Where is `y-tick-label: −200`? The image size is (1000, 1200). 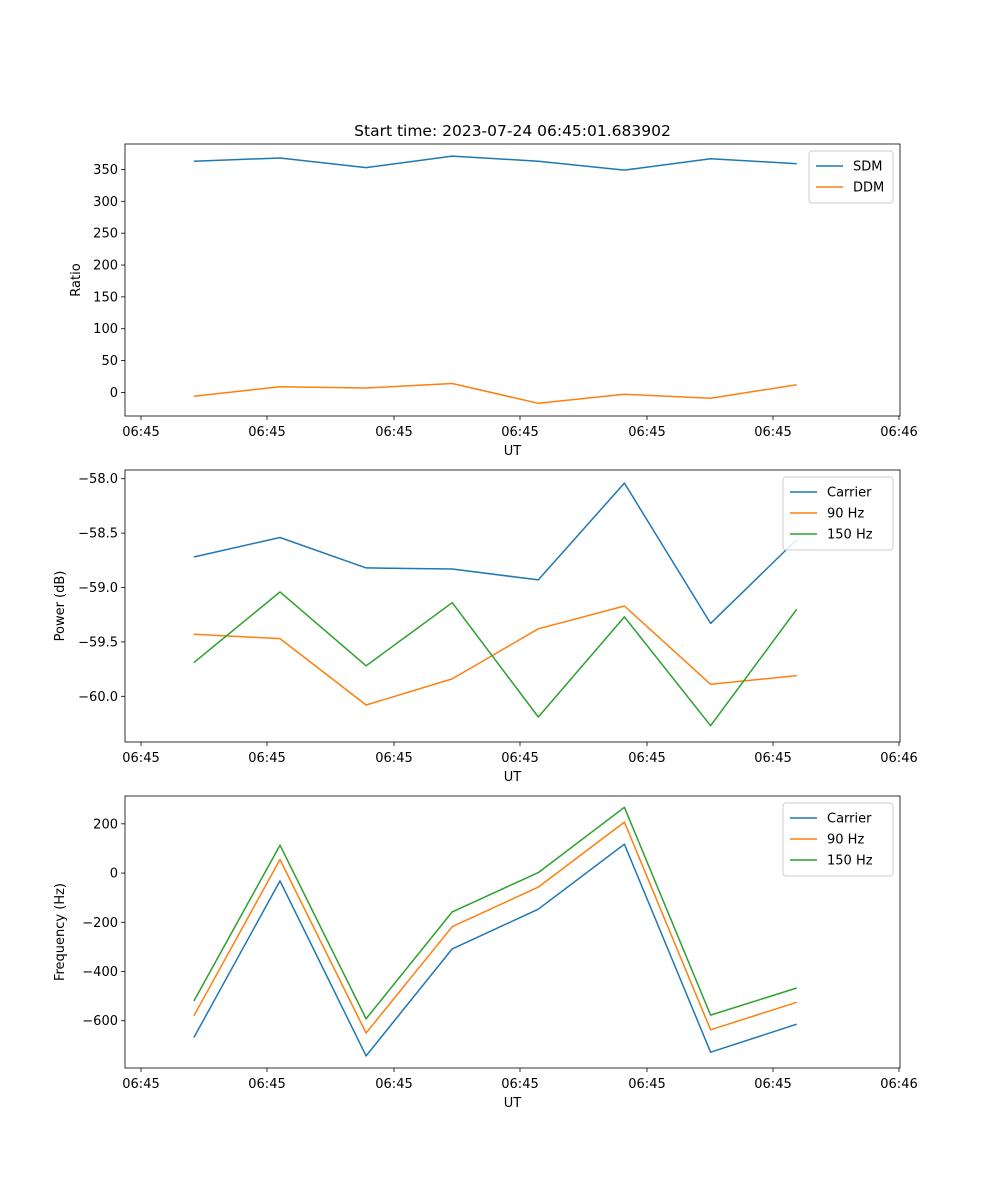 y-tick-label: −200 is located at coordinates (100, 923).